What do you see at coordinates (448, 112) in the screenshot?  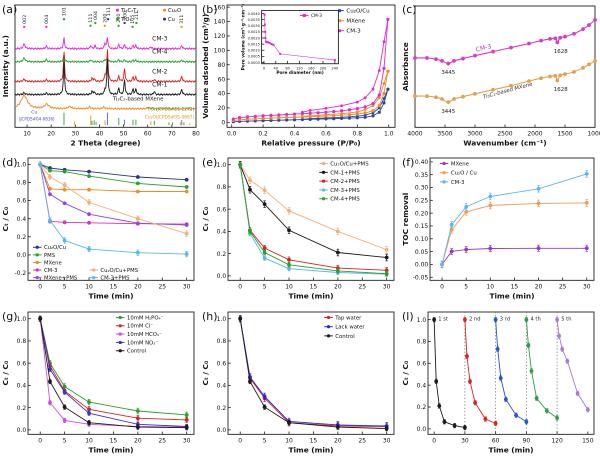 I see `svg-text: 3445` at bounding box center [448, 112].